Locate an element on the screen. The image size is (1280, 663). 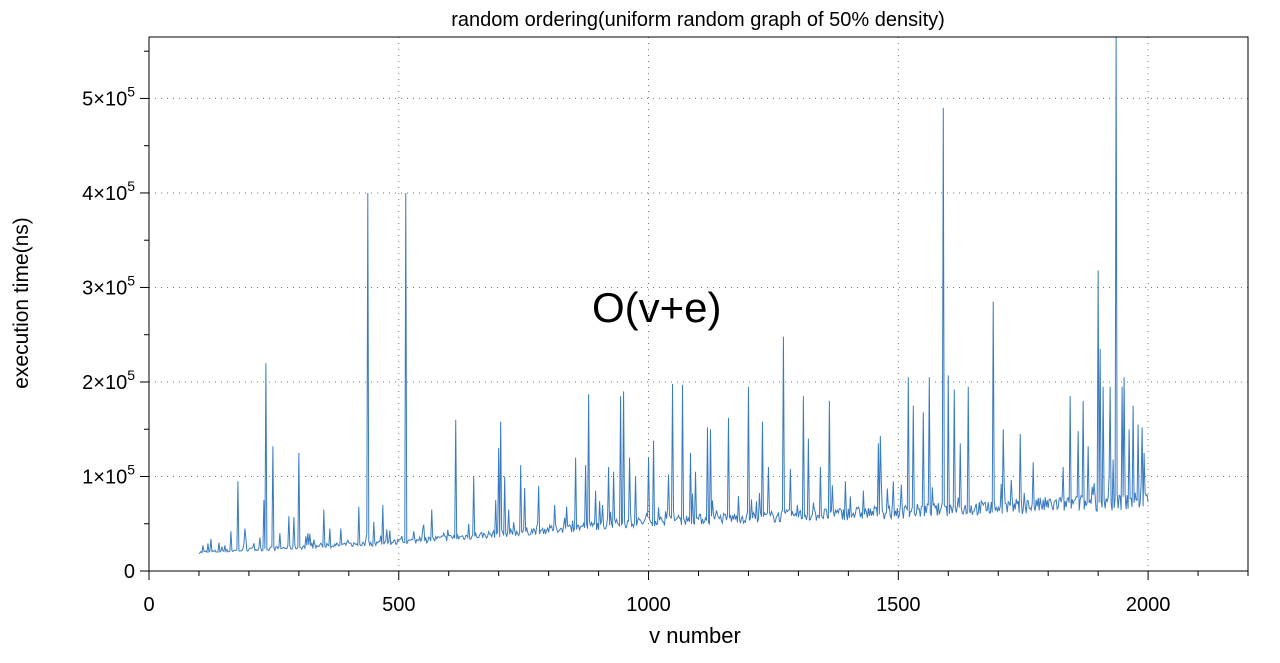
y-tick-label: 2×10⁵ is located at coordinates (108, 380).